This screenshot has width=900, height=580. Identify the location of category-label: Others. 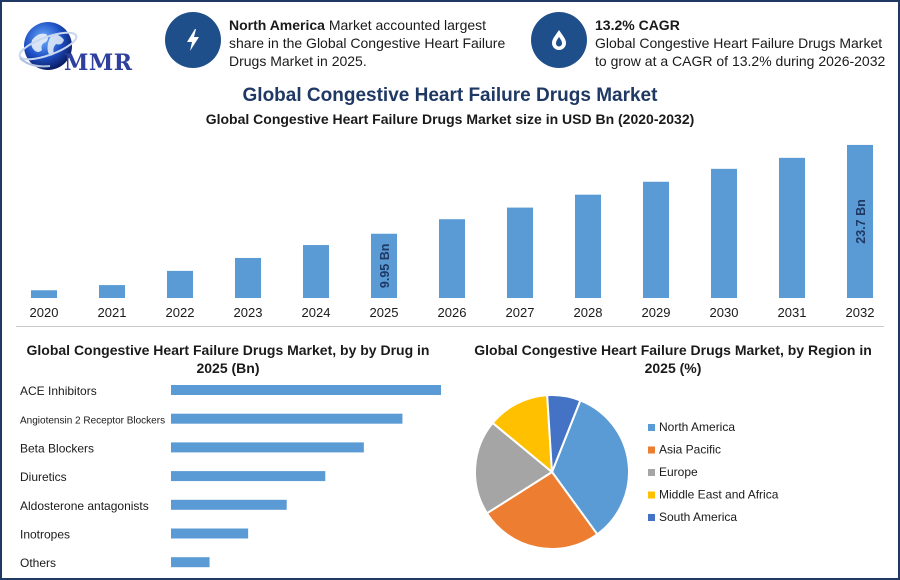
(38, 563).